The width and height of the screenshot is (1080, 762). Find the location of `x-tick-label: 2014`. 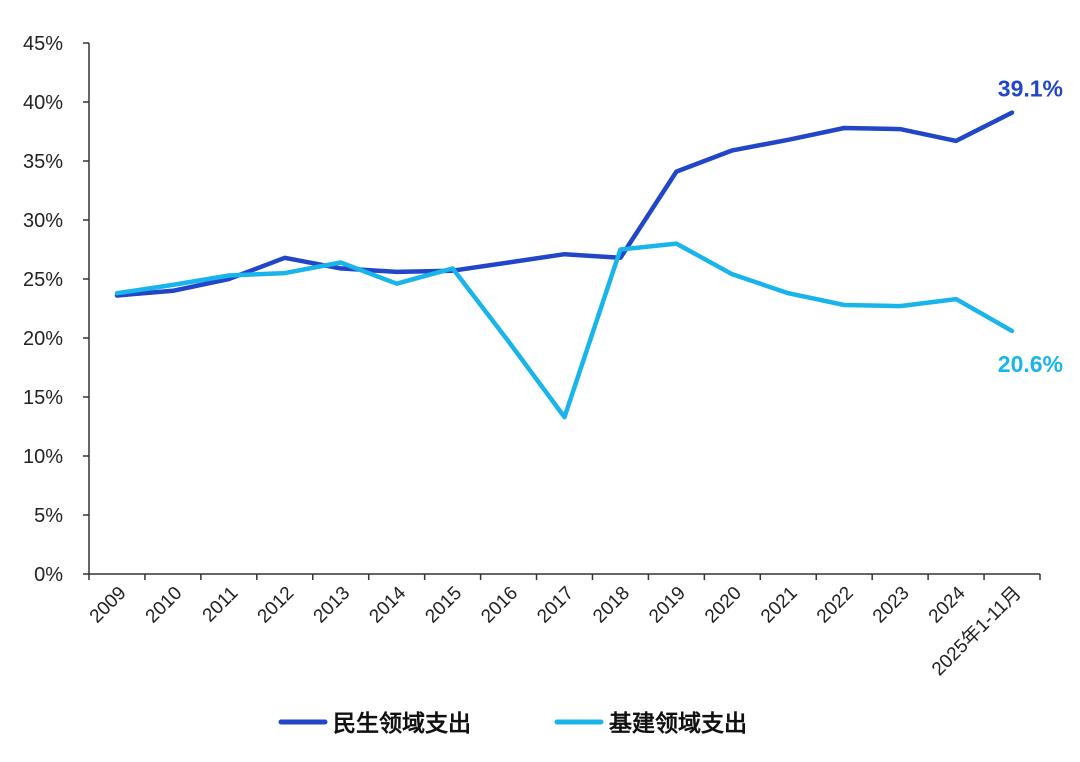

x-tick-label: 2014 is located at coordinates (387, 604).